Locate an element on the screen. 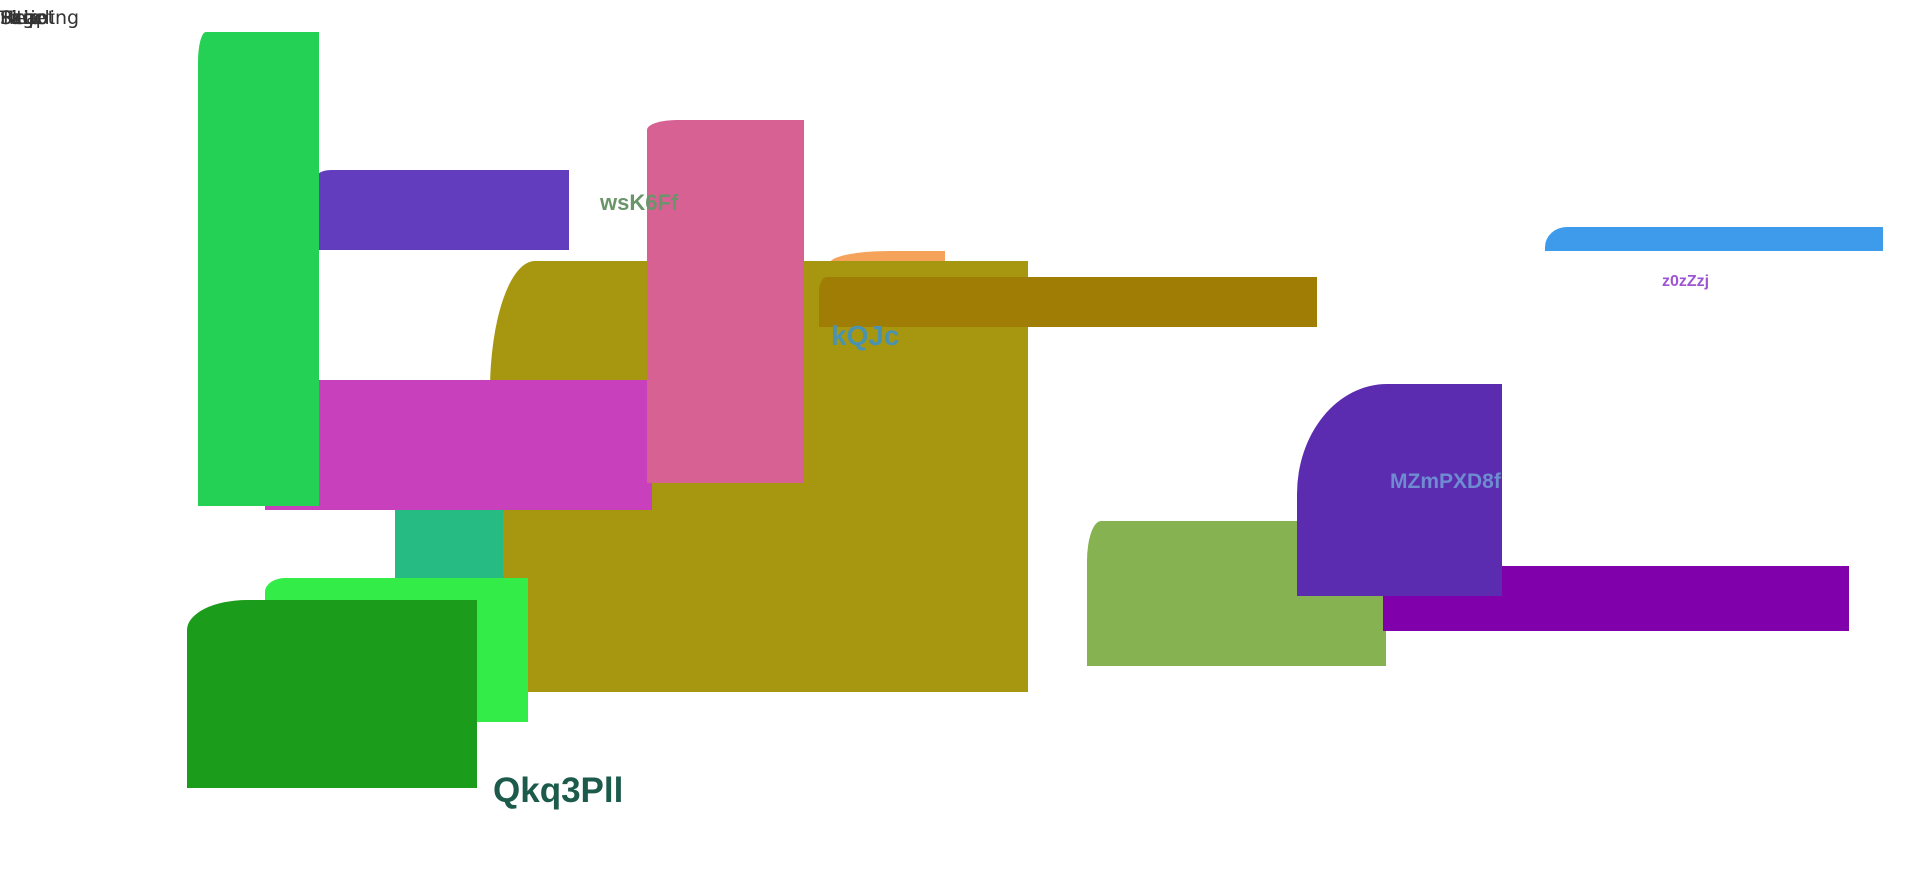 The height and width of the screenshot is (870, 1920). corner-word-script: Script is located at coordinates (28, 18).